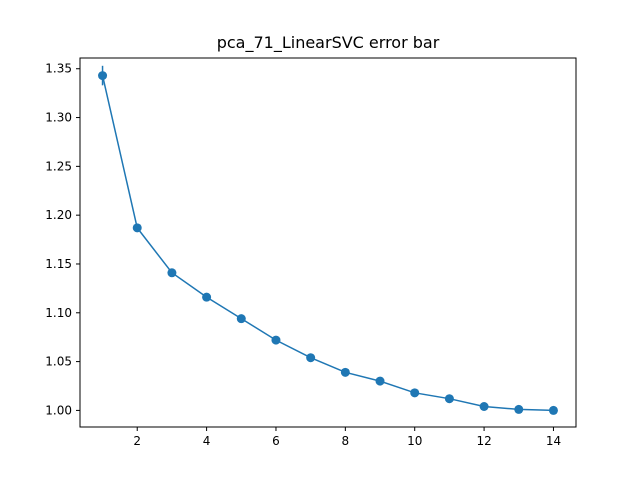 This screenshot has height=480, width=640. What do you see at coordinates (207, 441) in the screenshot?
I see `x-tick-label: 4` at bounding box center [207, 441].